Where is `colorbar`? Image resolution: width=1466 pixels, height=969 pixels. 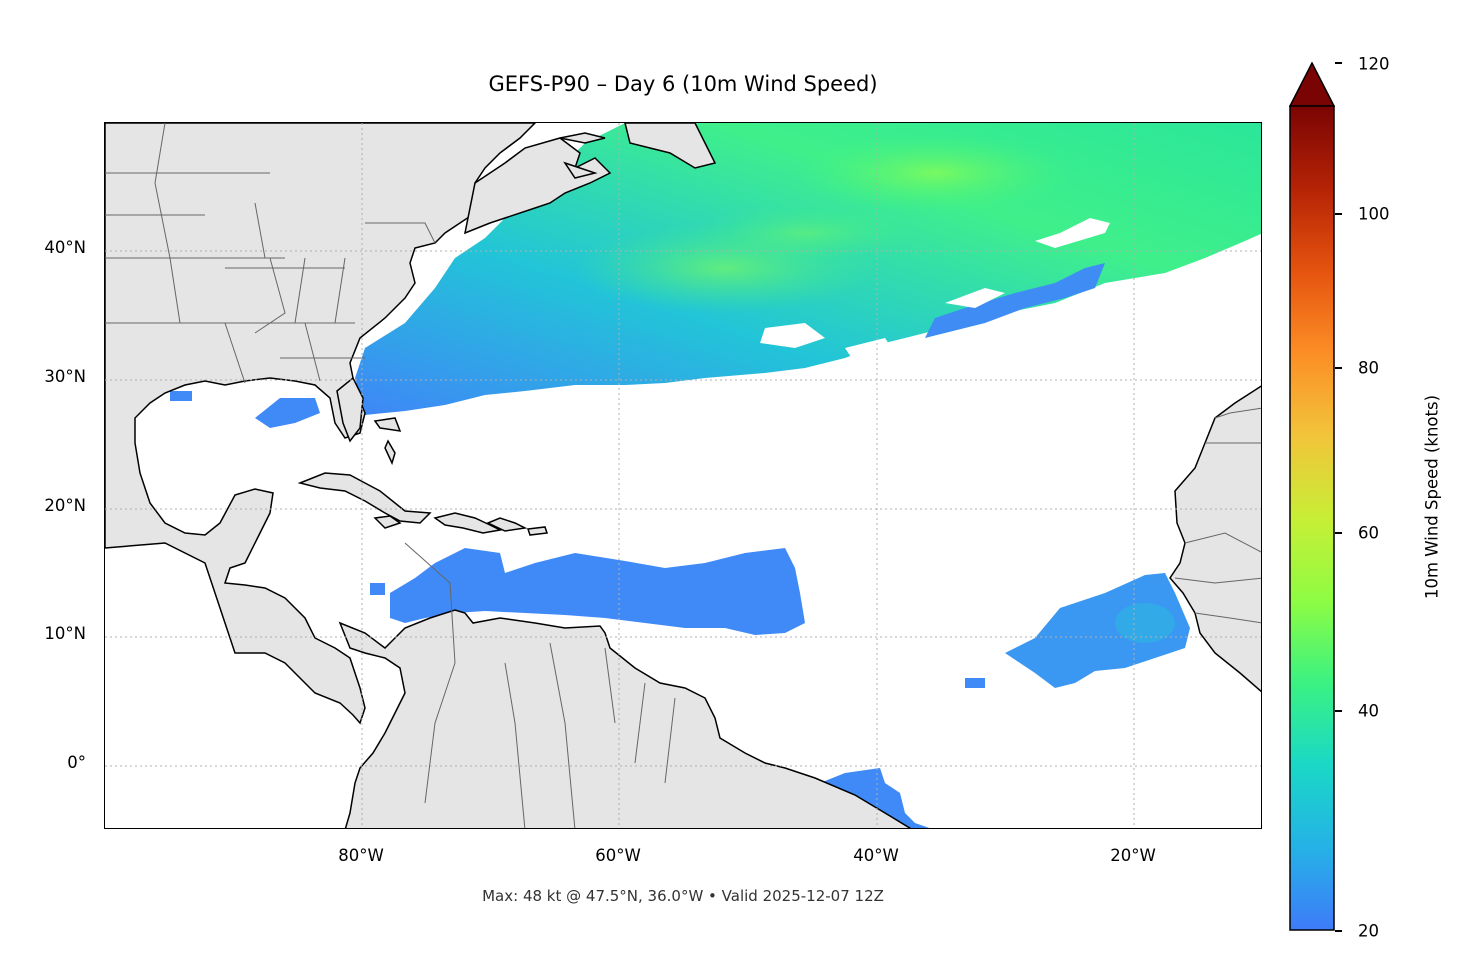
colorbar is located at coordinates (1312, 496).